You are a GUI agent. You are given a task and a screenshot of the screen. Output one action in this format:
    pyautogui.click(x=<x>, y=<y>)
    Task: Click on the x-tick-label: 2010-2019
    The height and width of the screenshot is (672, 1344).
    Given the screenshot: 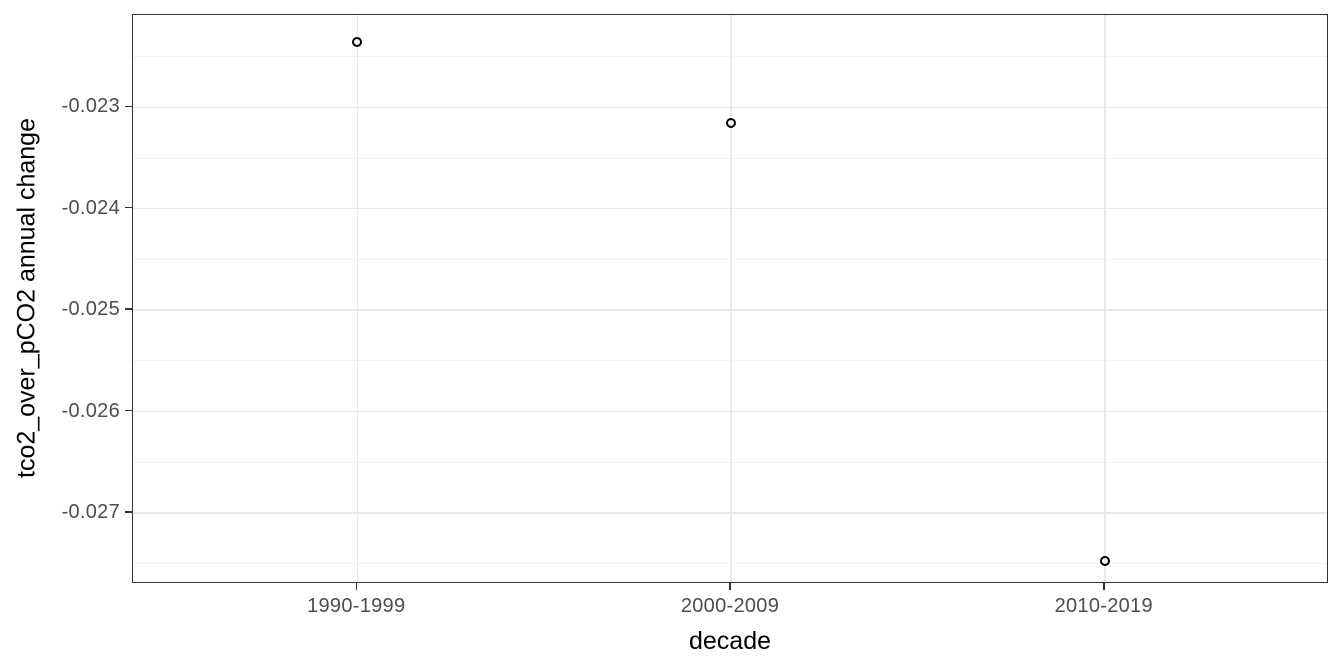 What is the action you would take?
    pyautogui.click(x=1103, y=606)
    